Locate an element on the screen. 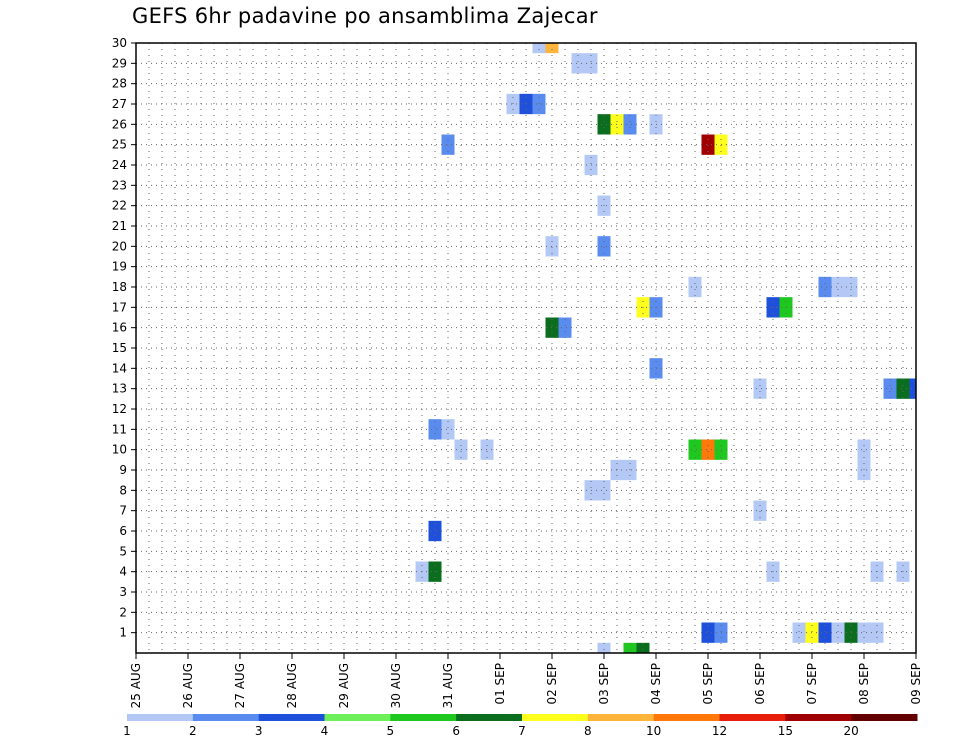  y-tick-label: 17 is located at coordinates (119, 307).